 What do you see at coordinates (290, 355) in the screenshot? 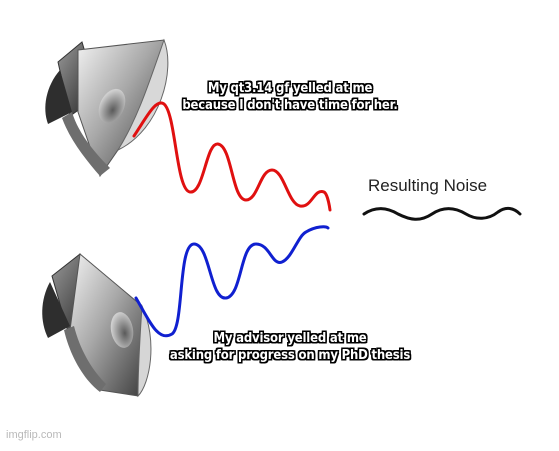
I see `bottom-caption-line2: asking for progress on my PhD thesis` at bounding box center [290, 355].